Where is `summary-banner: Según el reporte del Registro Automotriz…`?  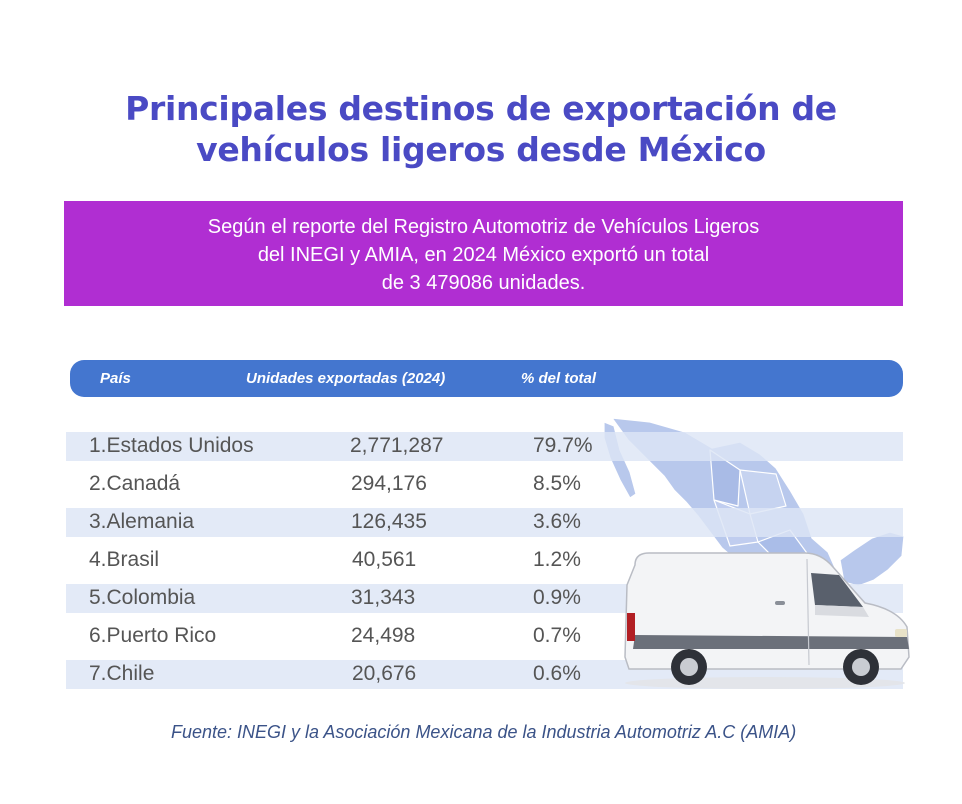 summary-banner: Según el reporte del Registro Automotriz… is located at coordinates (483, 253).